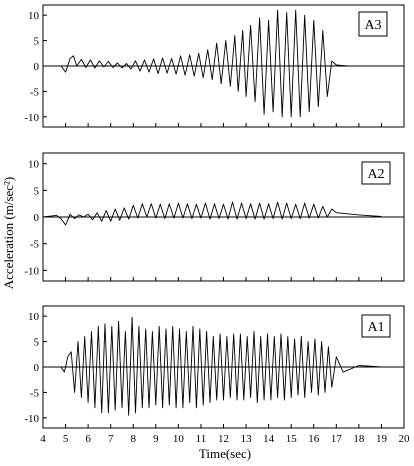 This screenshot has height=466, width=414. What do you see at coordinates (292, 439) in the screenshot?
I see `x-tick-label: 15` at bounding box center [292, 439].